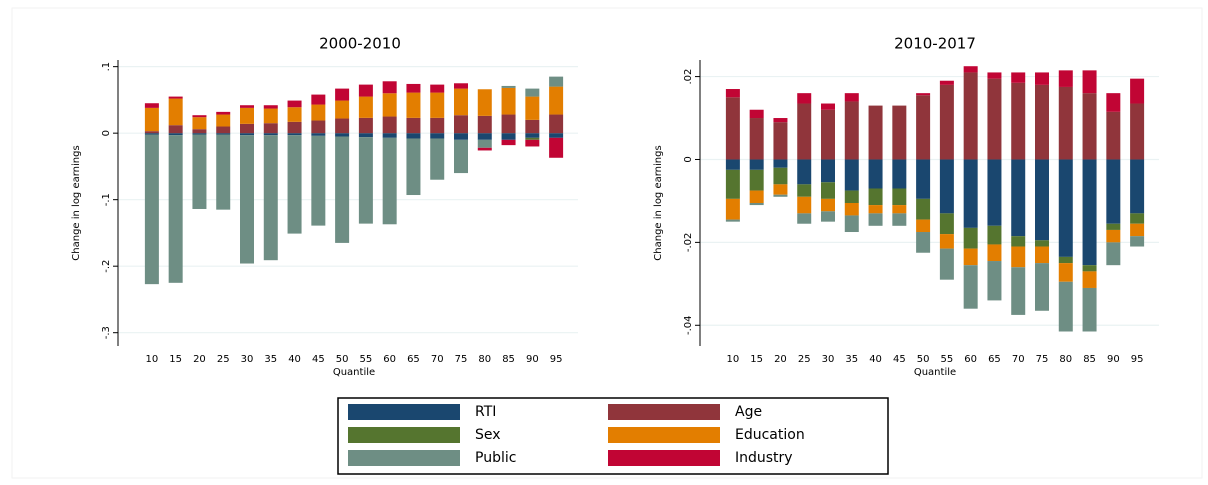 The height and width of the screenshot is (485, 1208). What do you see at coordinates (106, 67) in the screenshot?
I see `y-tick-label: .1` at bounding box center [106, 67].